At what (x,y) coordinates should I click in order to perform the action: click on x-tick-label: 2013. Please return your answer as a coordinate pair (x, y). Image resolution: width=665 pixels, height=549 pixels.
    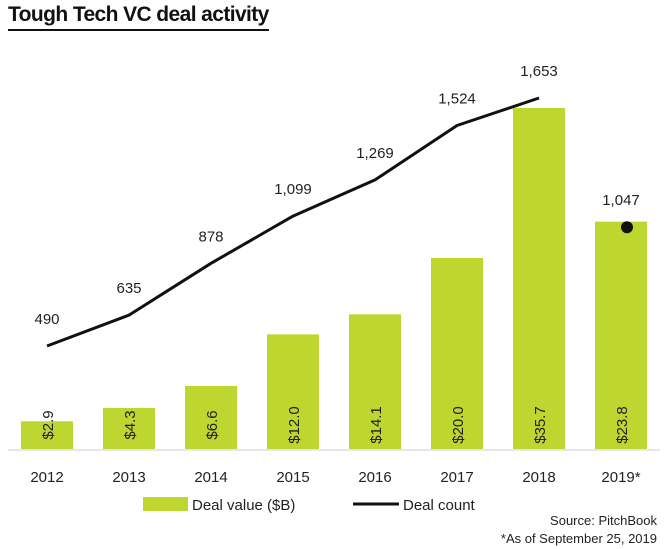
    Looking at the image, I should click on (128, 477).